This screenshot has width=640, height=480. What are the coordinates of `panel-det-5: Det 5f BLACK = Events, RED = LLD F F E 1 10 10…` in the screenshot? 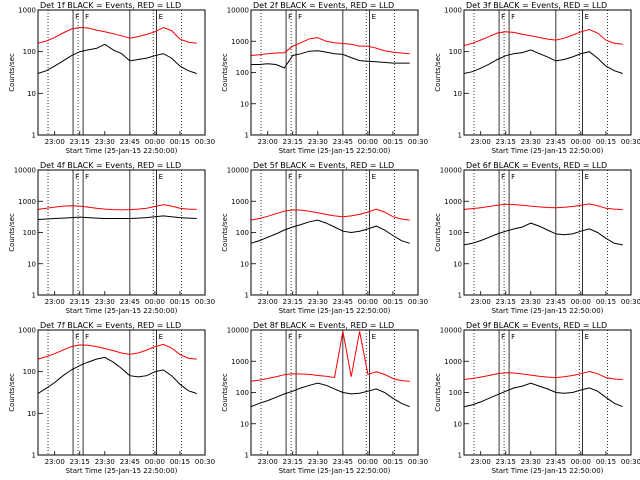 It's located at (324, 238).